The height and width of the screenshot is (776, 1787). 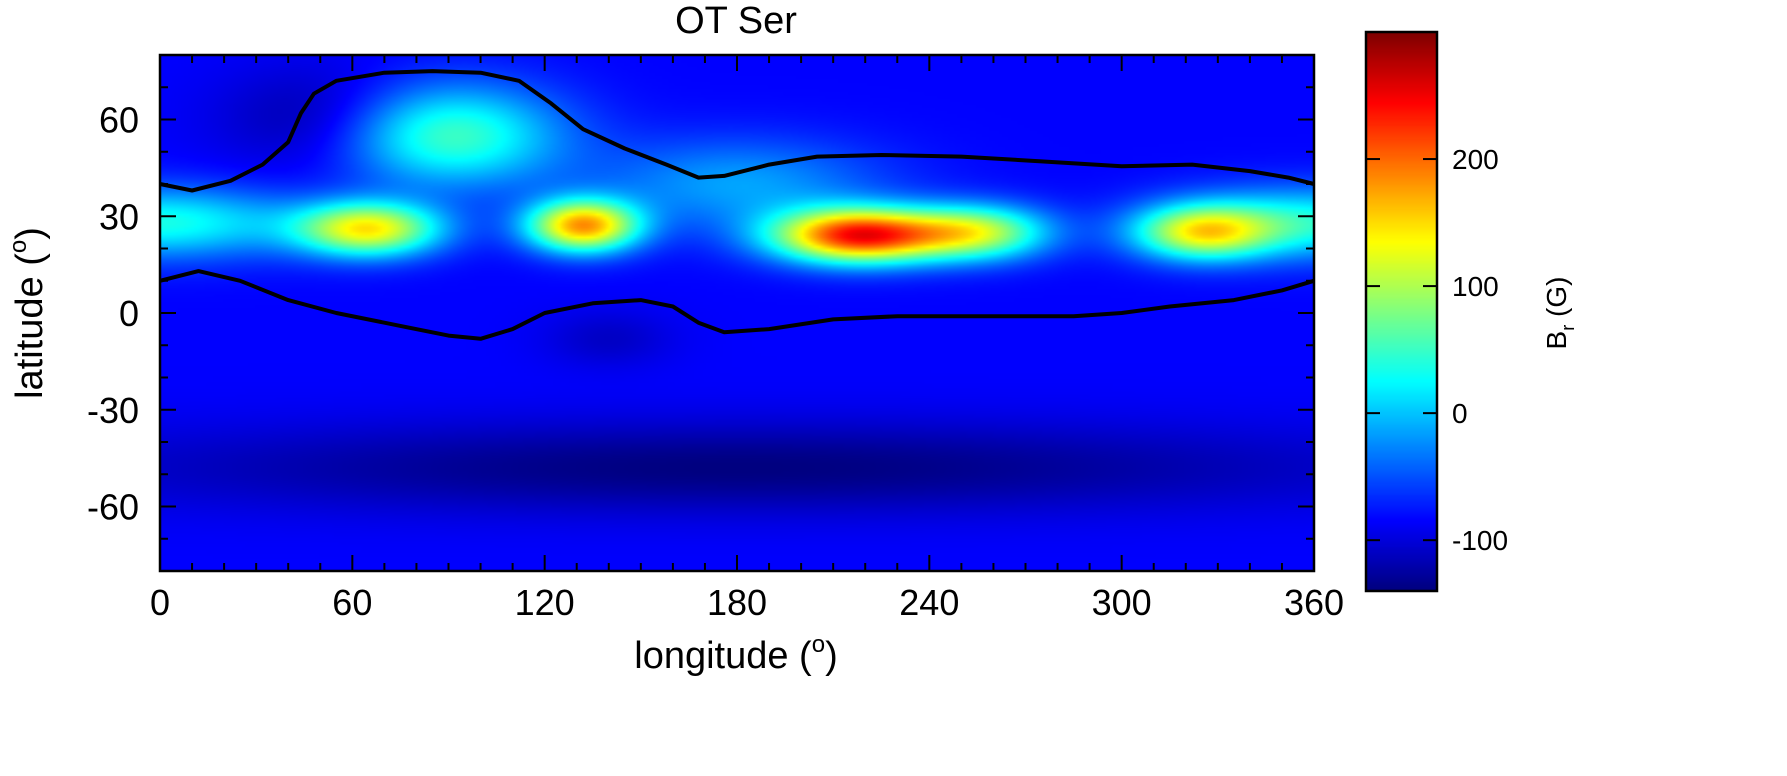 I want to click on y-axis-tick-labels: -60 -30 0 30 60, so click(x=113, y=314).